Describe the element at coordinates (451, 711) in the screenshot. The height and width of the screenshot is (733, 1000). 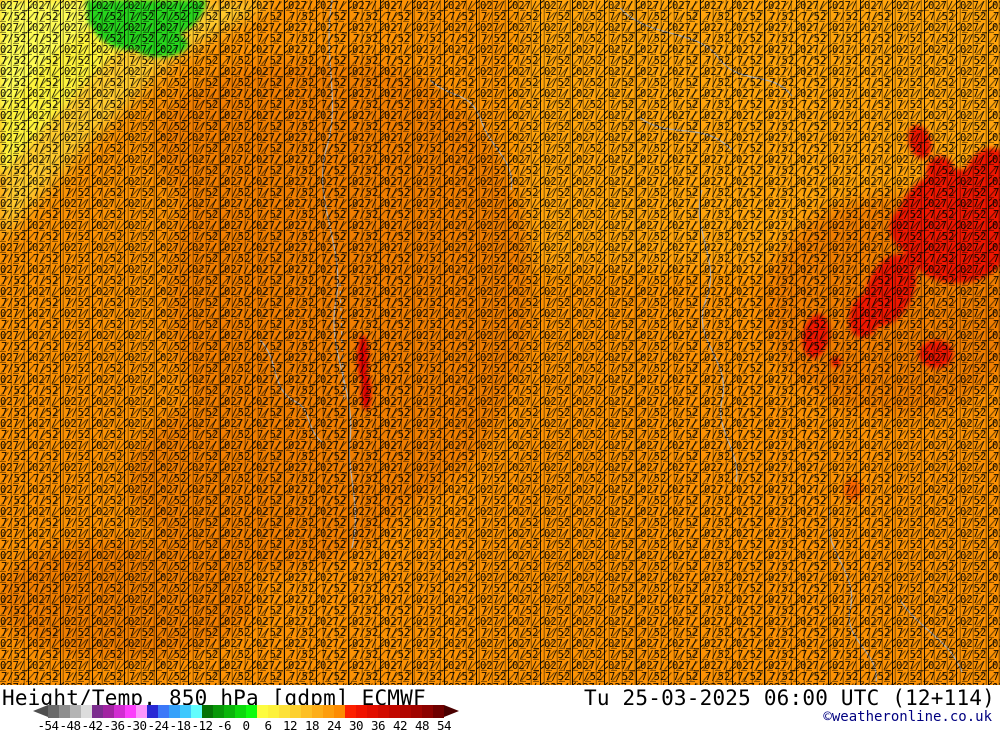
I see `legend-arrow-right` at that location.